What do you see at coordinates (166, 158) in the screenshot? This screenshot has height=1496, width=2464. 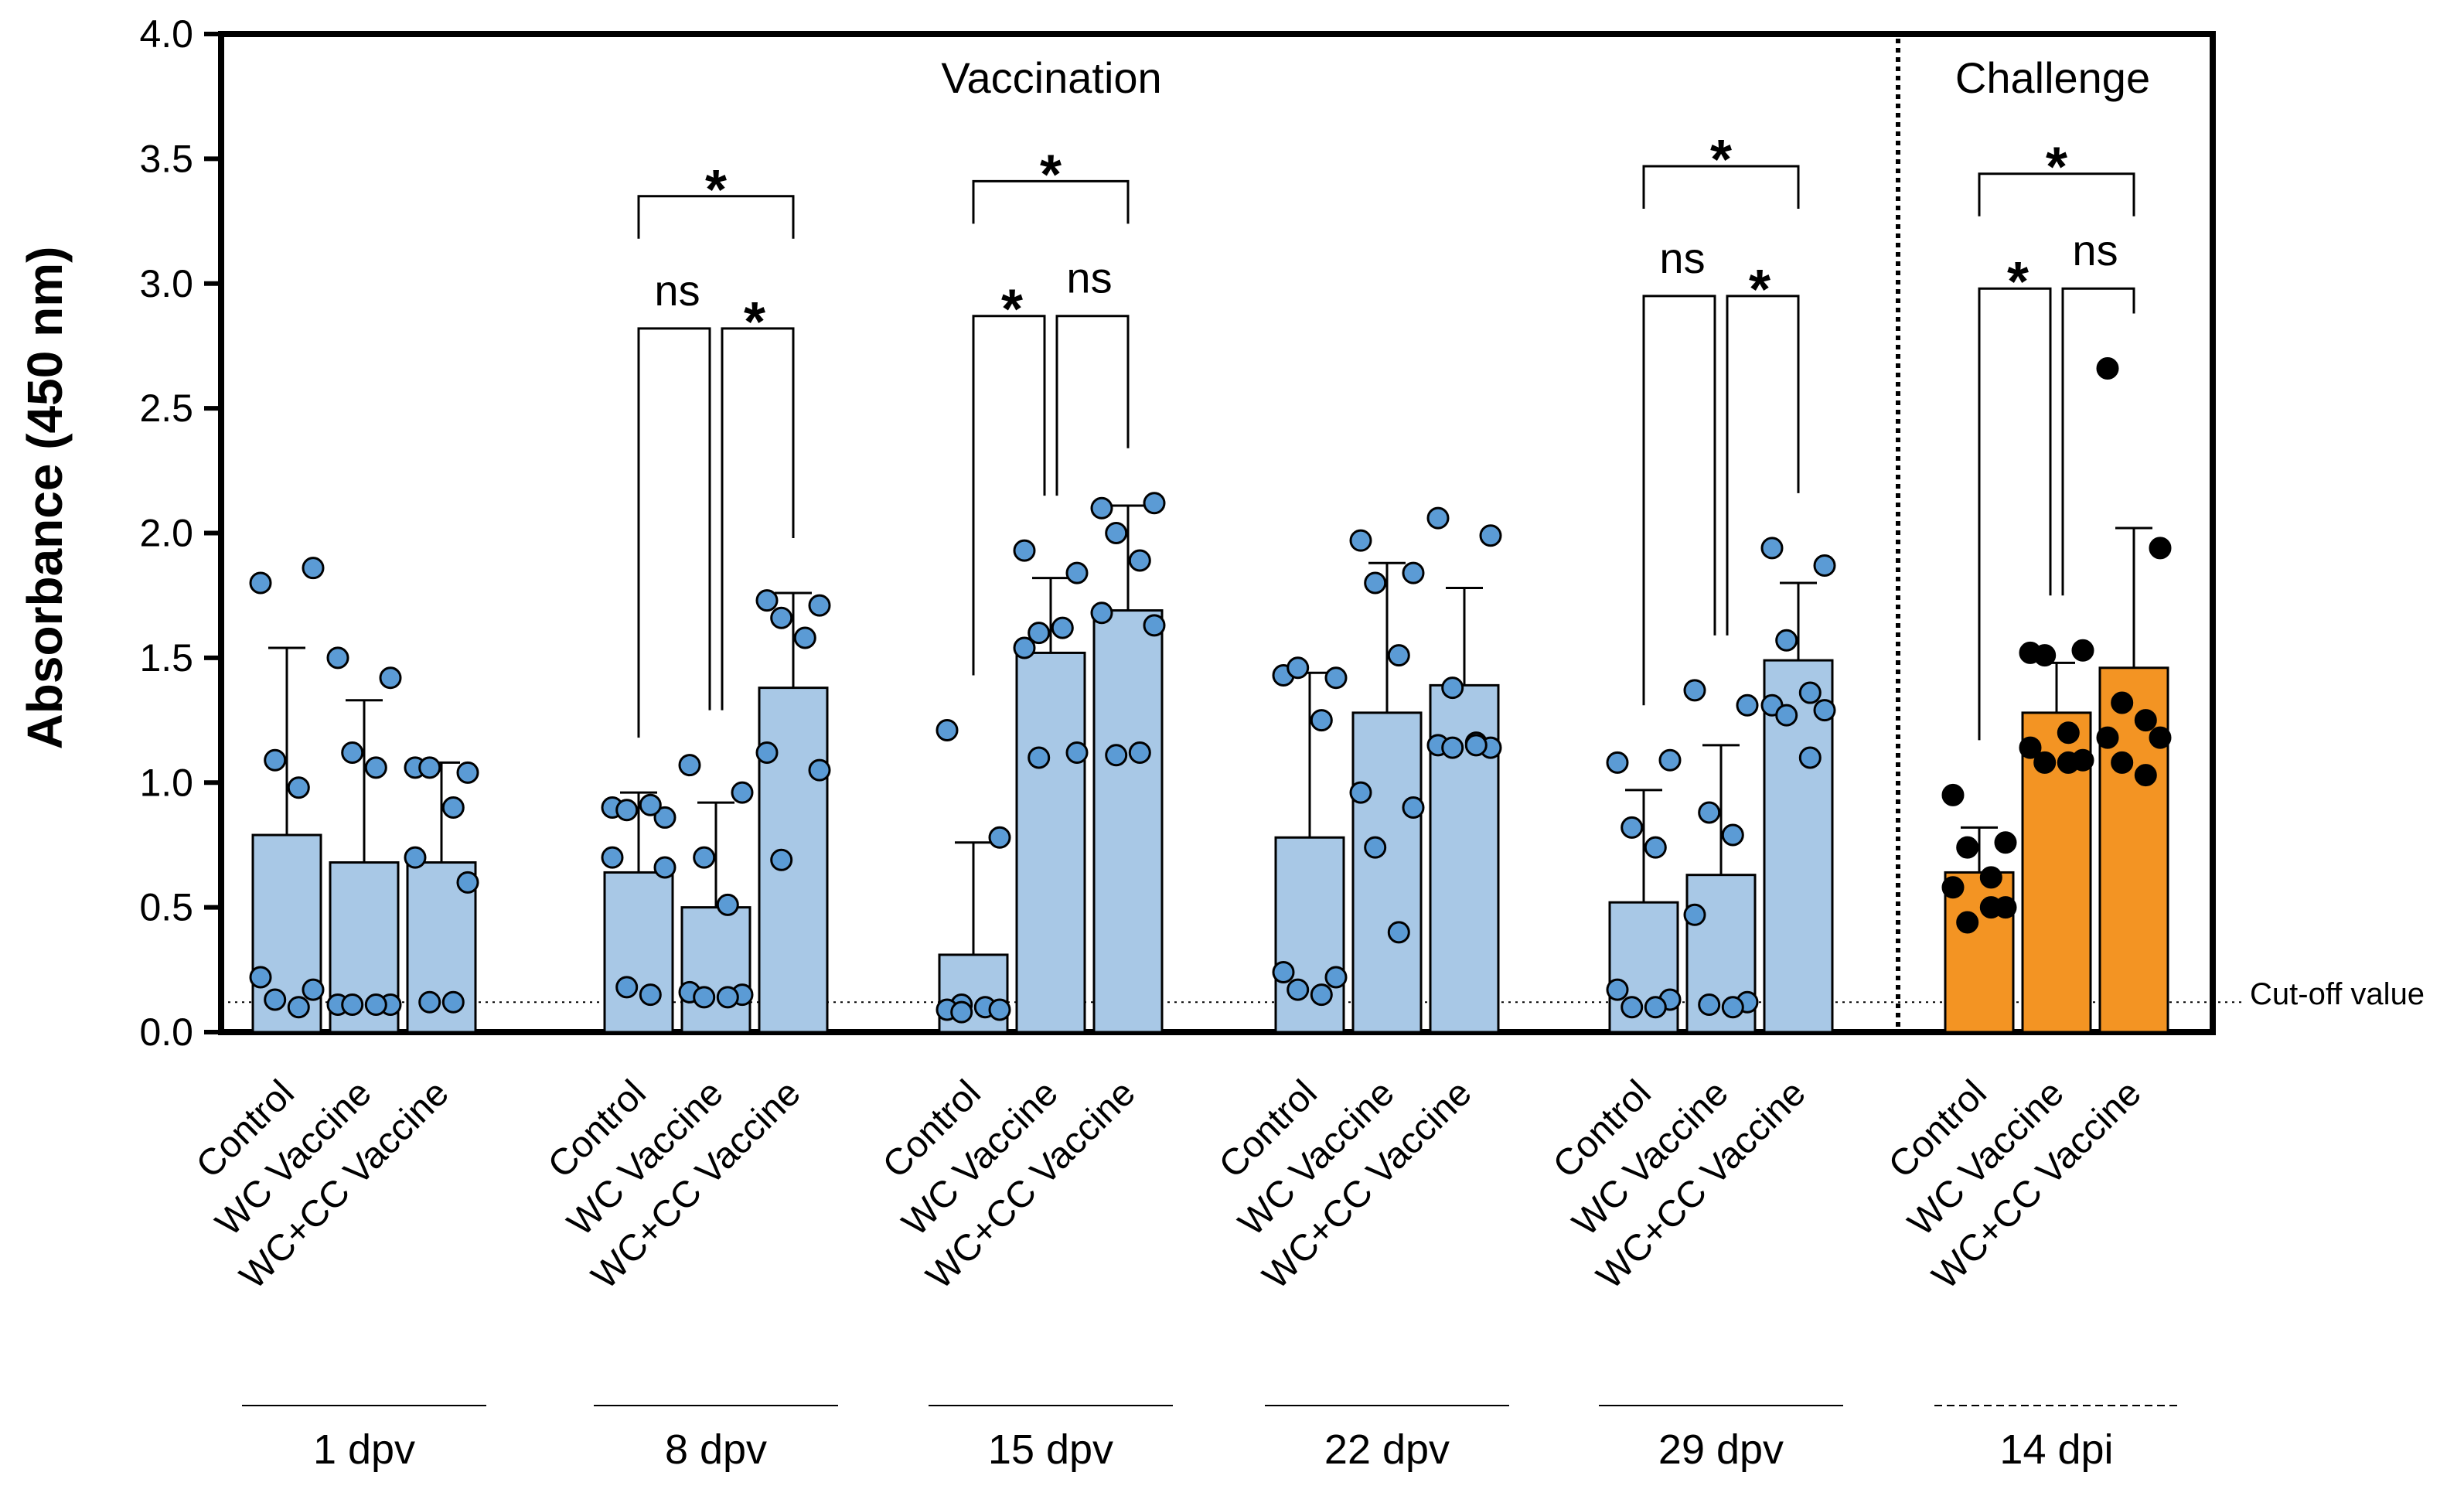 I see `y-tick-label: 3.5` at bounding box center [166, 158].